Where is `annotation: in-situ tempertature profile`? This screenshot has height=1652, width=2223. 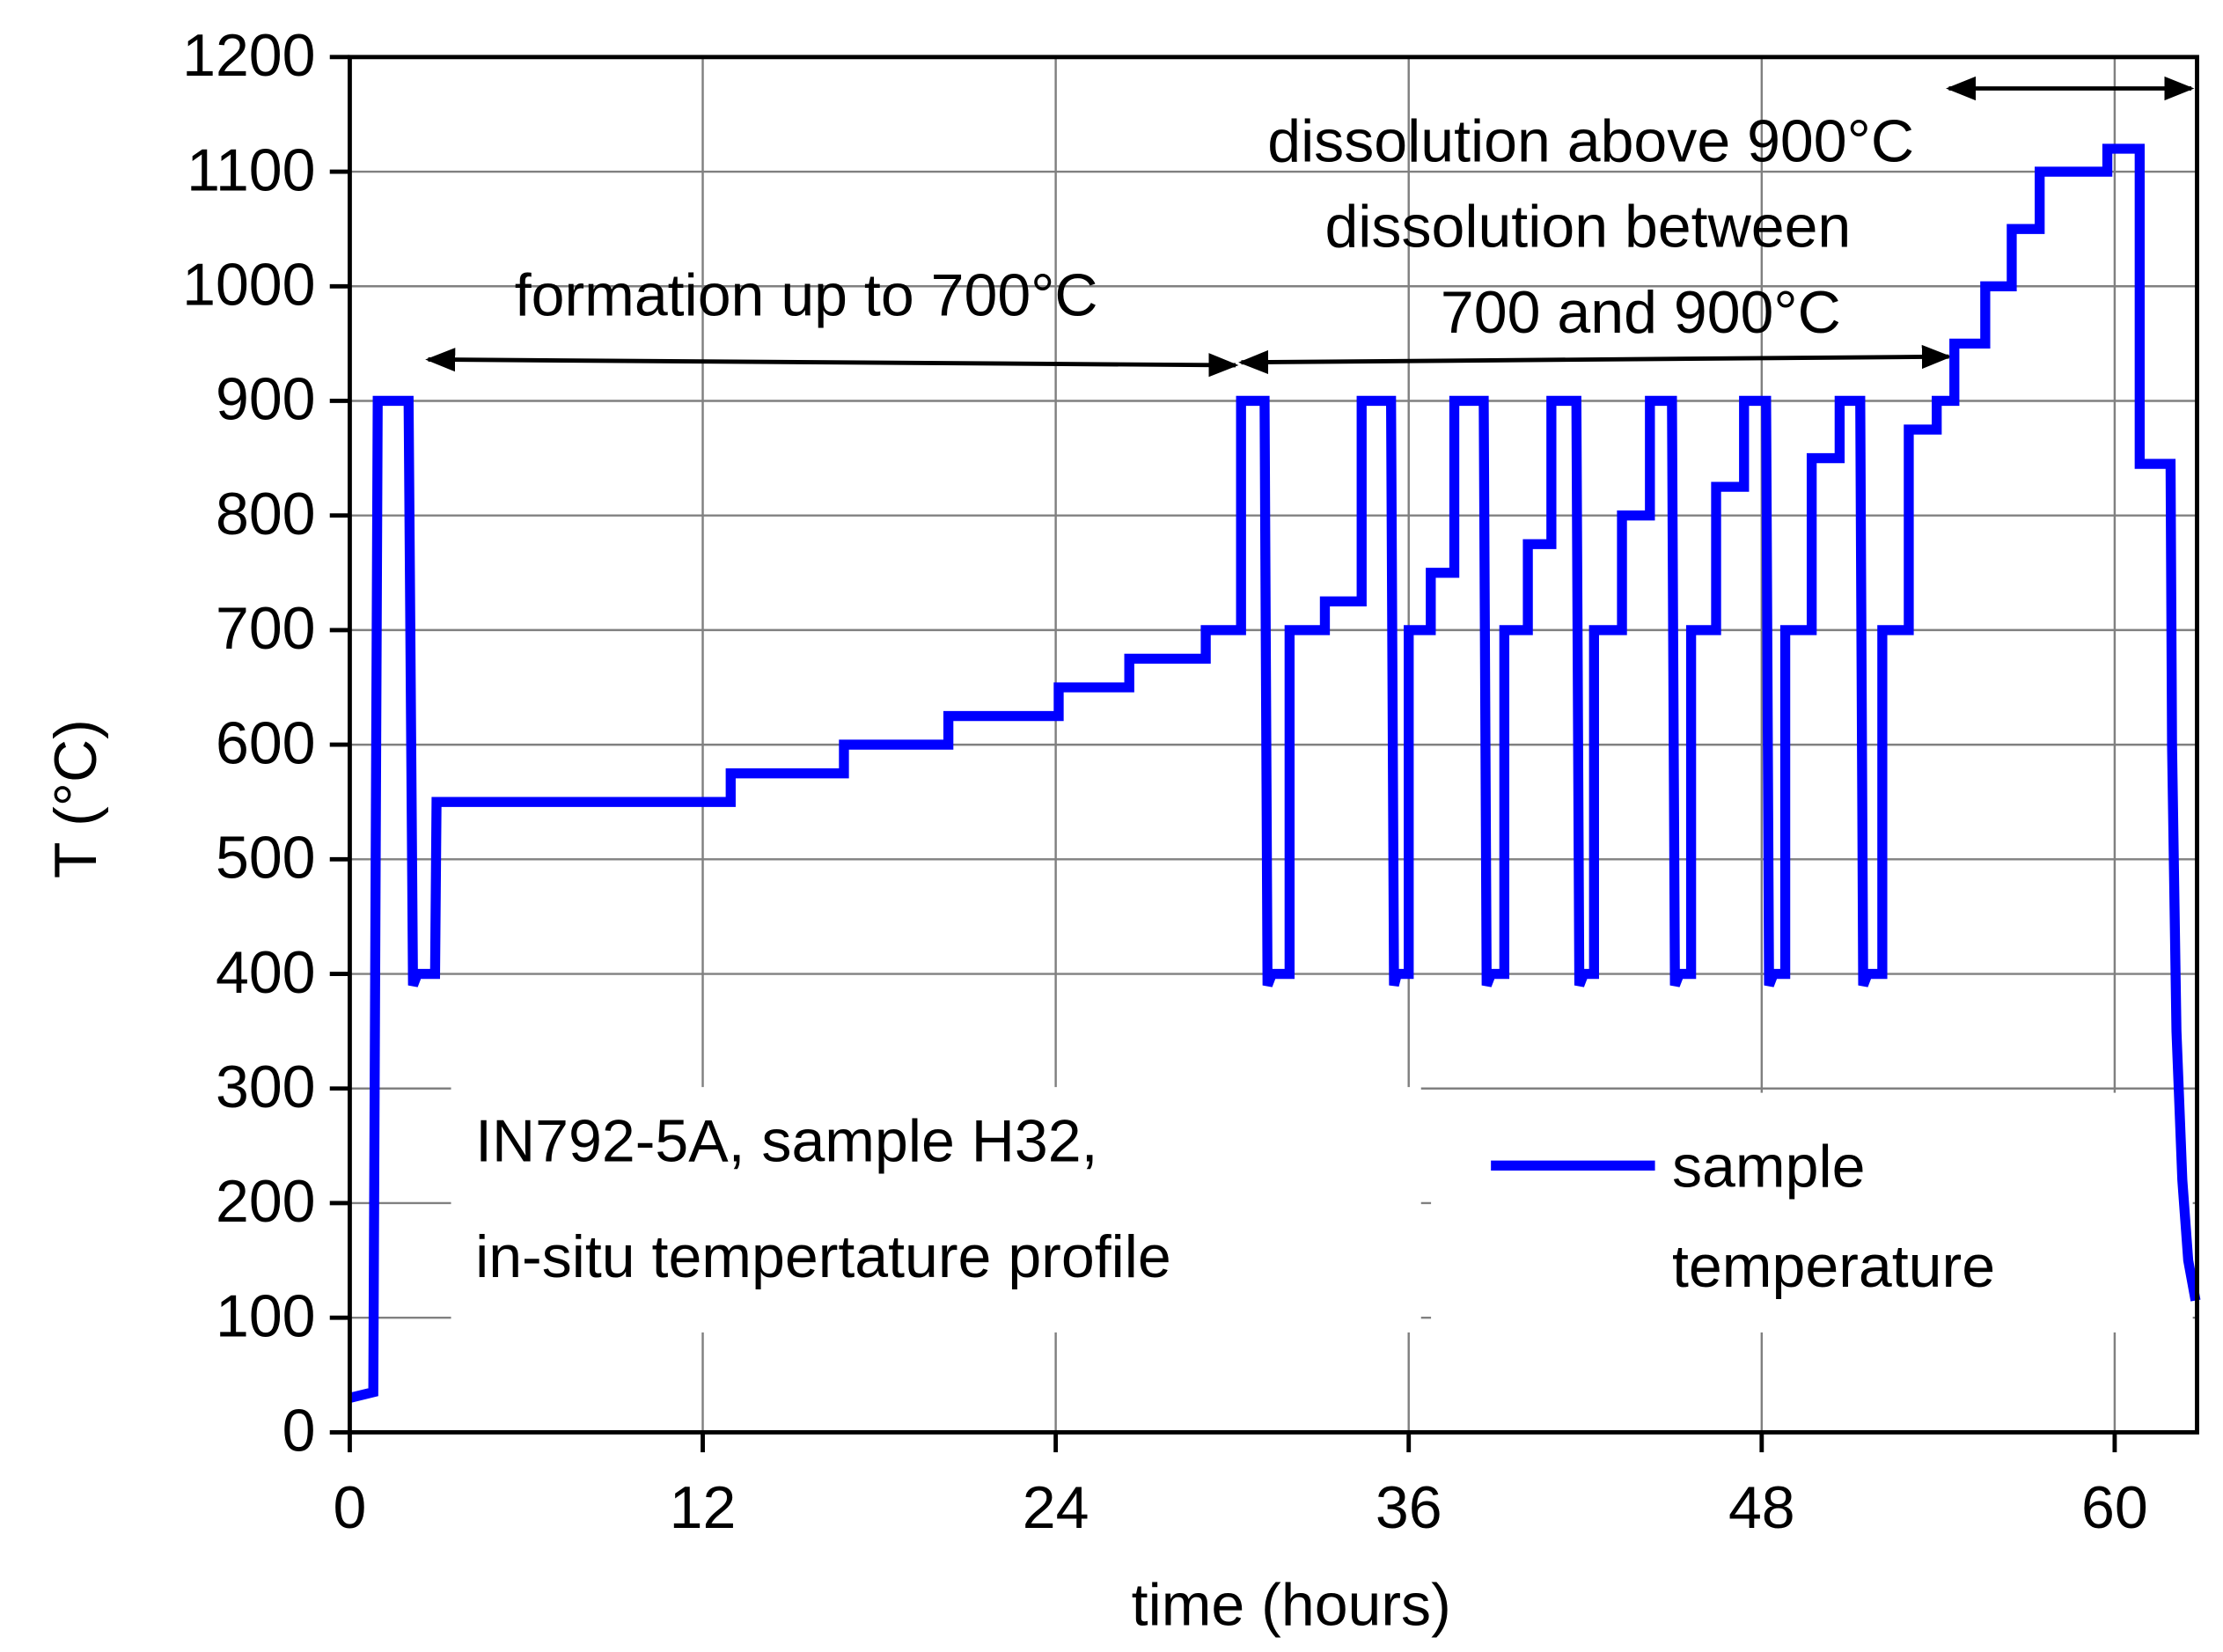 annotation: in-situ tempertature profile is located at coordinates (823, 1256).